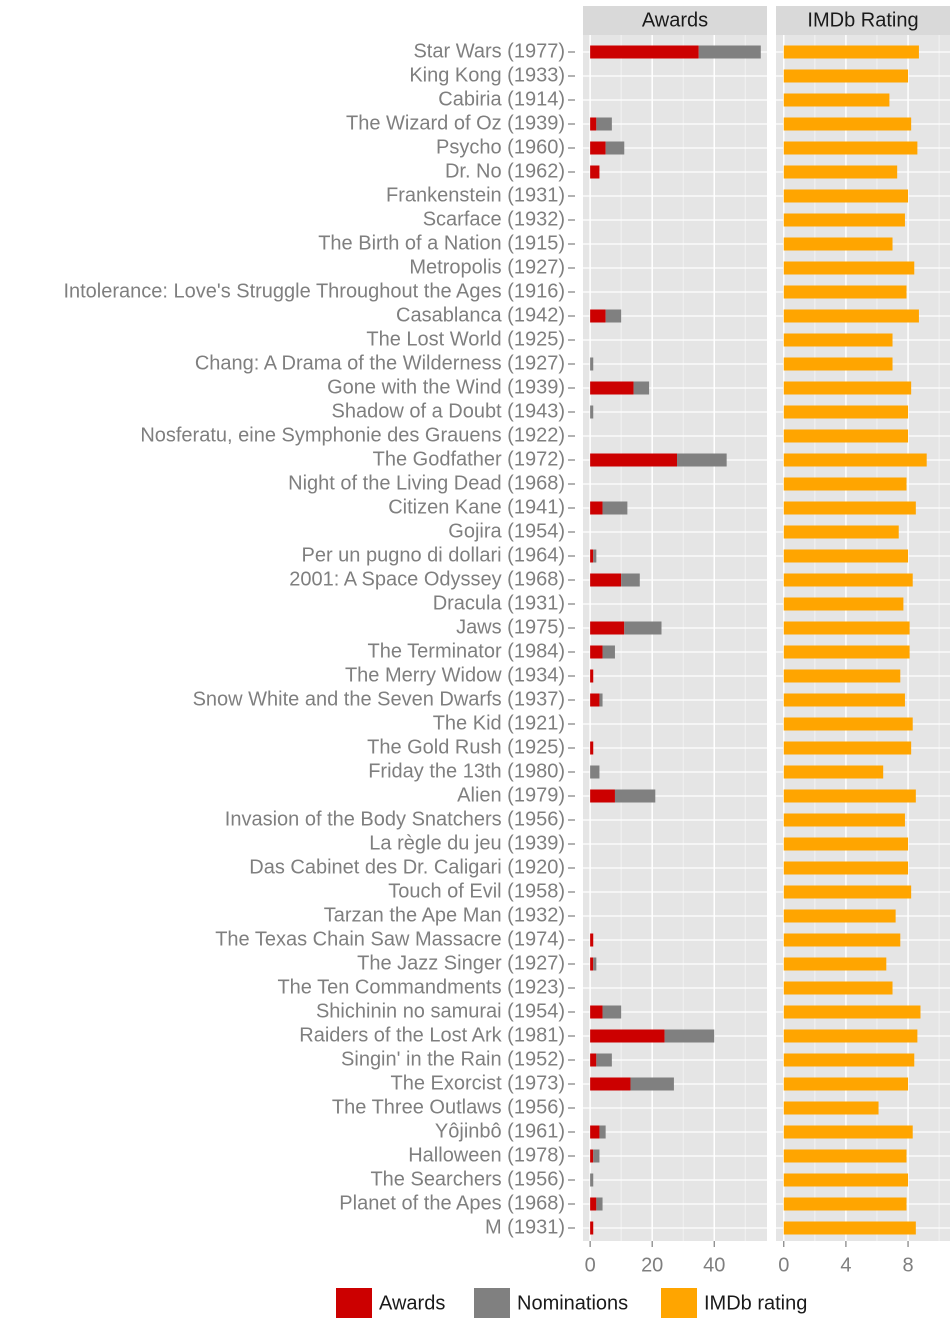 The image size is (950, 1319). What do you see at coordinates (511, 795) in the screenshot?
I see `category-label: Alien (1979)` at bounding box center [511, 795].